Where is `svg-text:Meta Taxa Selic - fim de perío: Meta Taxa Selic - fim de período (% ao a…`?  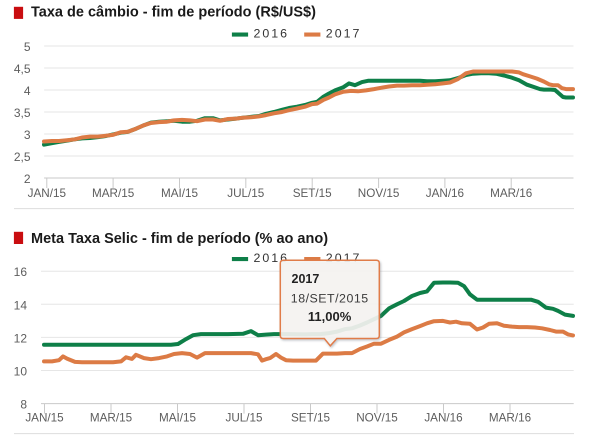
svg-text:Meta Taxa Selic - fim de perío: Meta Taxa Selic - fim de período (% ao a… is located at coordinates (179, 239).